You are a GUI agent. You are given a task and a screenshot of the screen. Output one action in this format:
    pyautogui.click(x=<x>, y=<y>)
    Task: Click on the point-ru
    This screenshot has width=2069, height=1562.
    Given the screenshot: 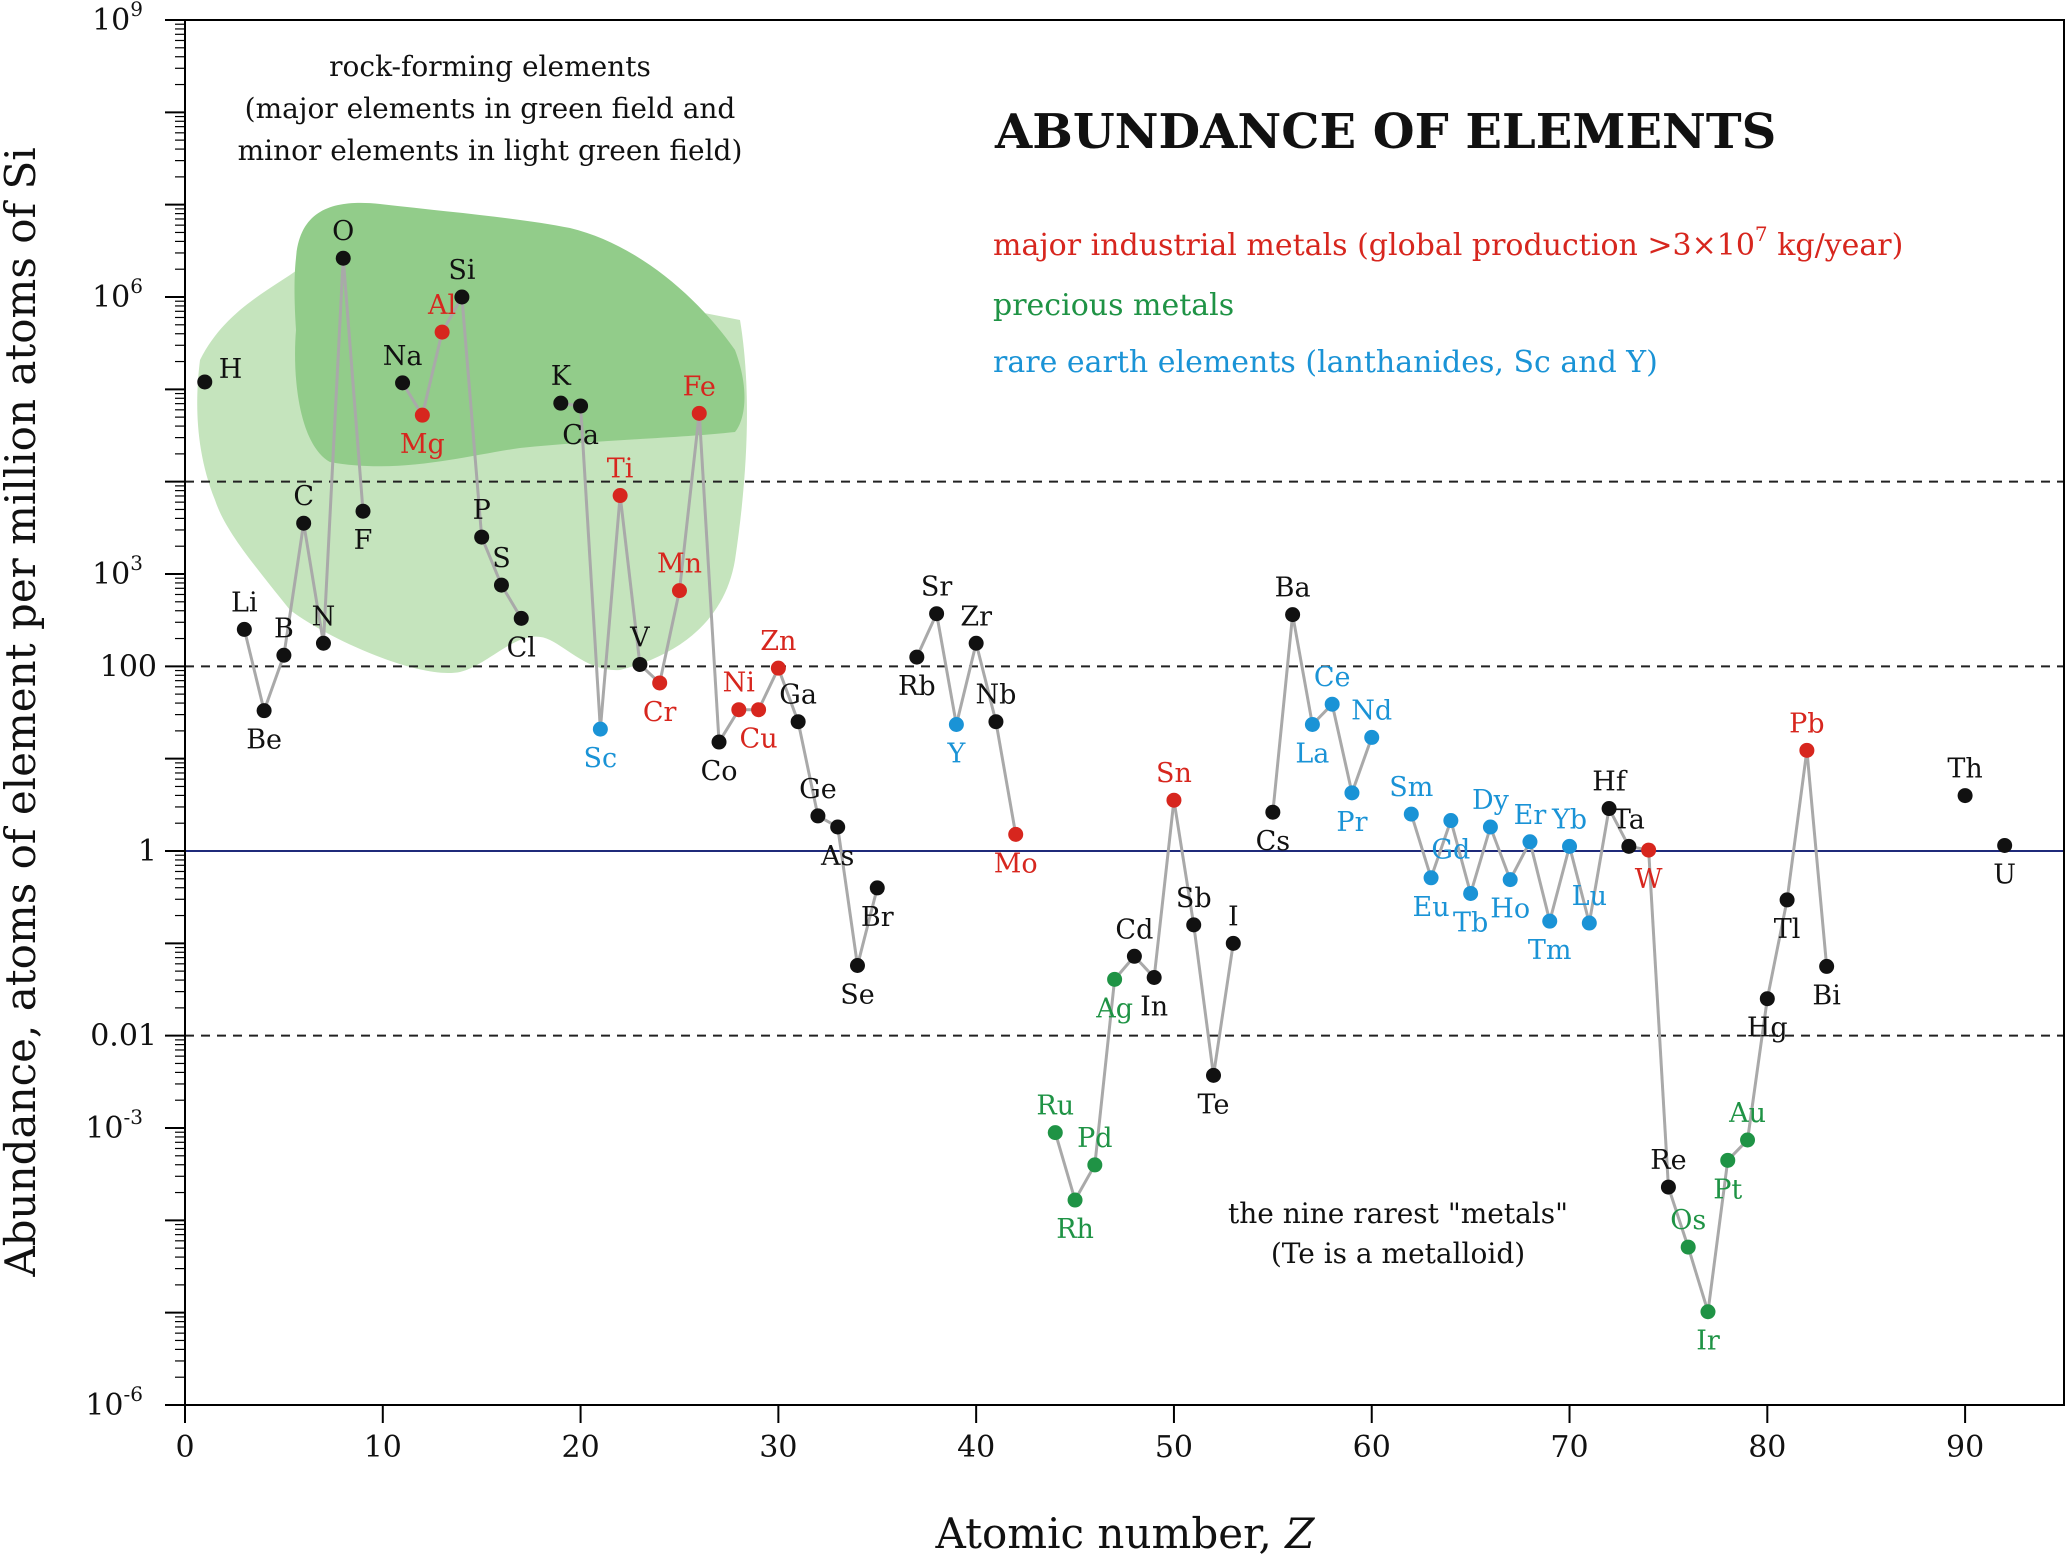 What is the action you would take?
    pyautogui.click(x=1055, y=1133)
    